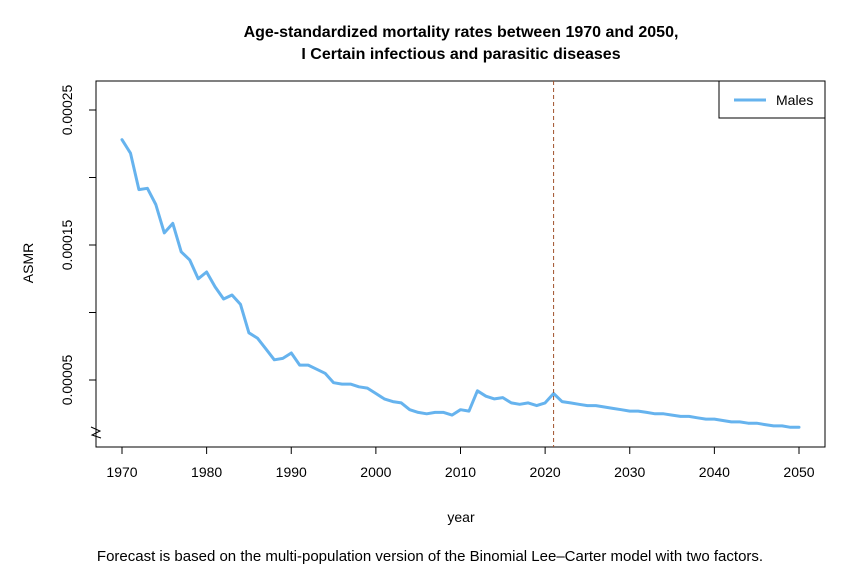  What do you see at coordinates (375, 472) in the screenshot?
I see `x-tick-label: 2000` at bounding box center [375, 472].